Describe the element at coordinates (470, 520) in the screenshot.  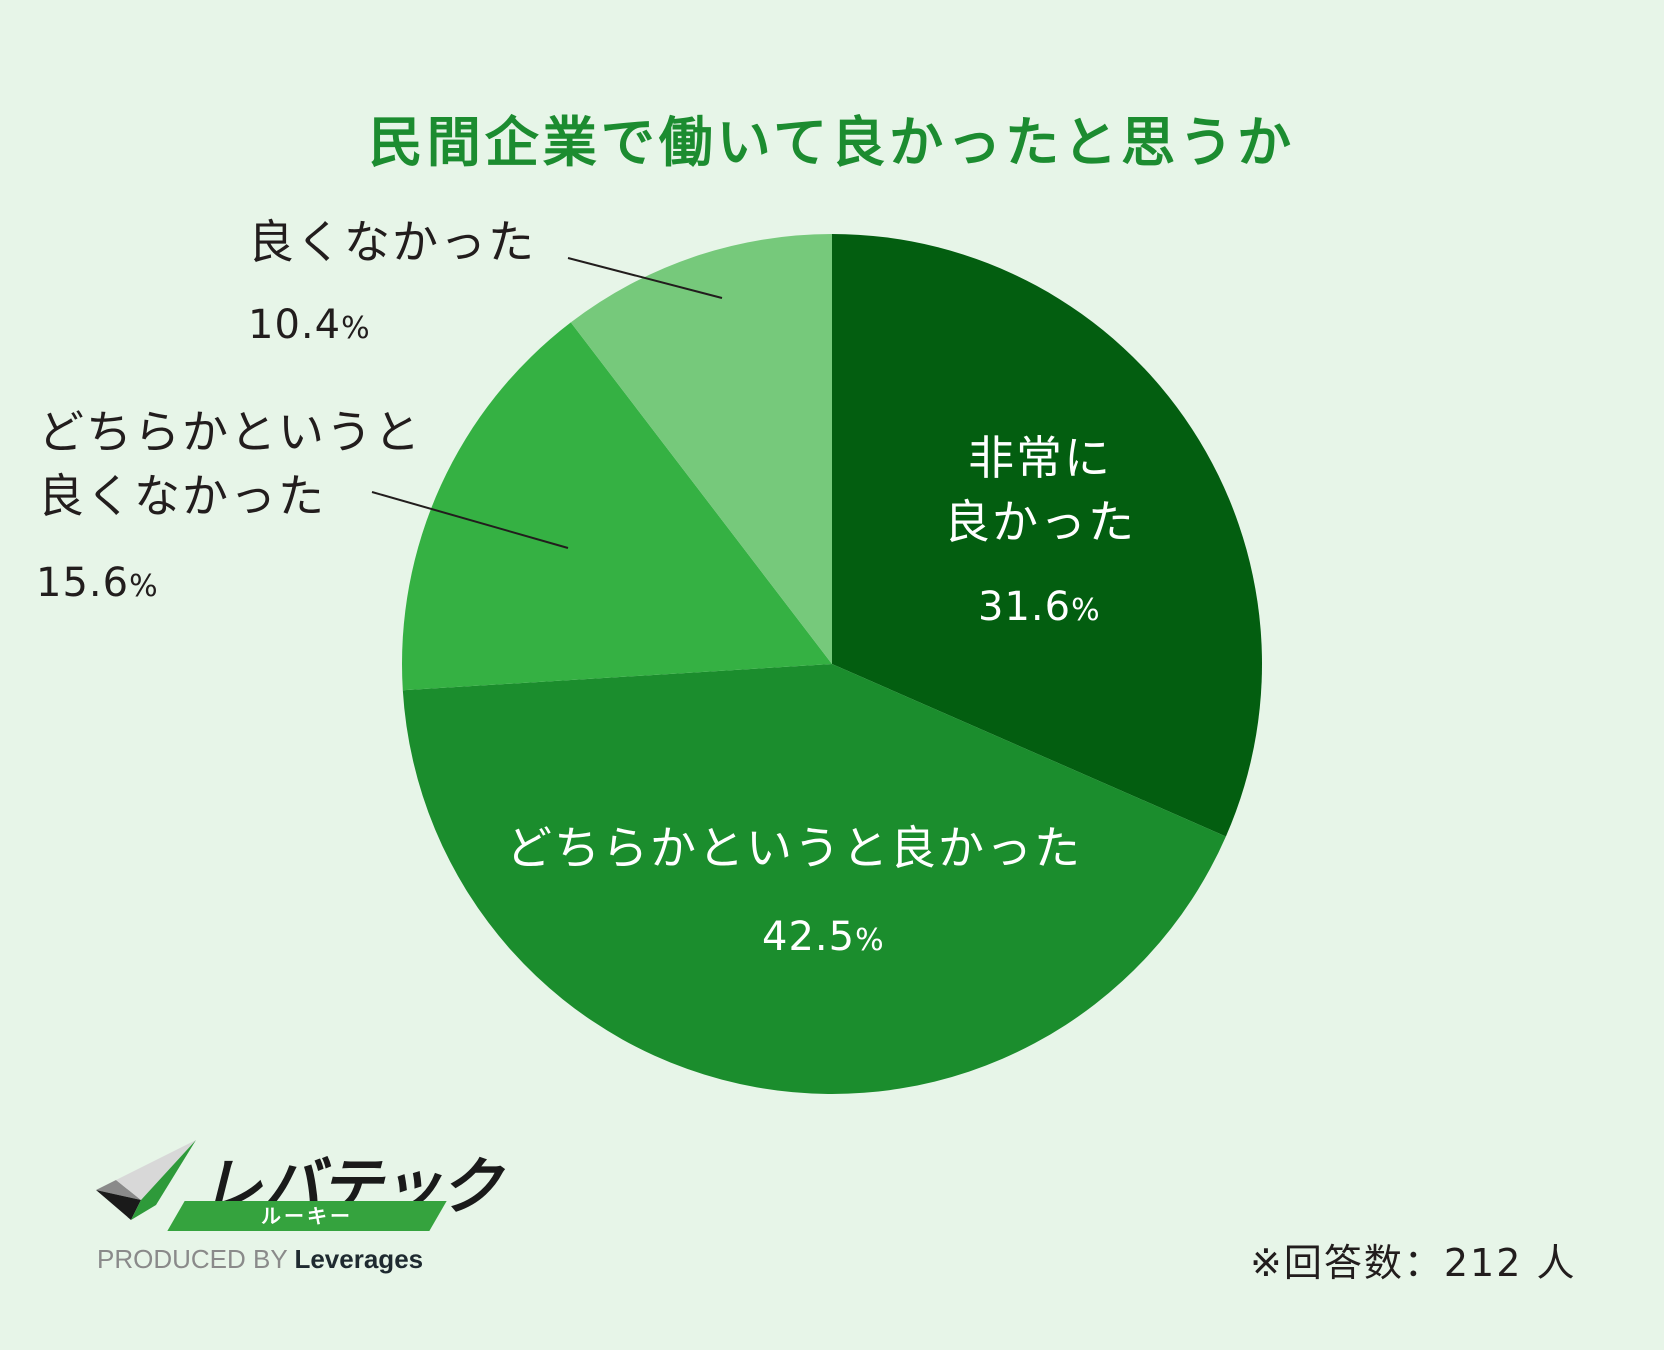
I see `leader-line-somewhat-not-good` at that location.